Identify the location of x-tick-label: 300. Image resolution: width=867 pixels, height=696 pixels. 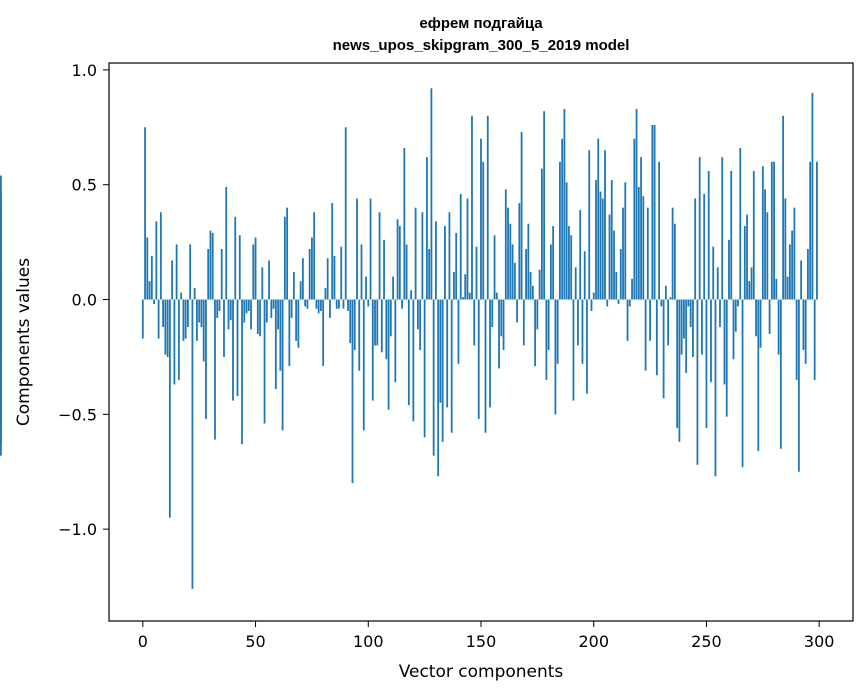
(819, 641).